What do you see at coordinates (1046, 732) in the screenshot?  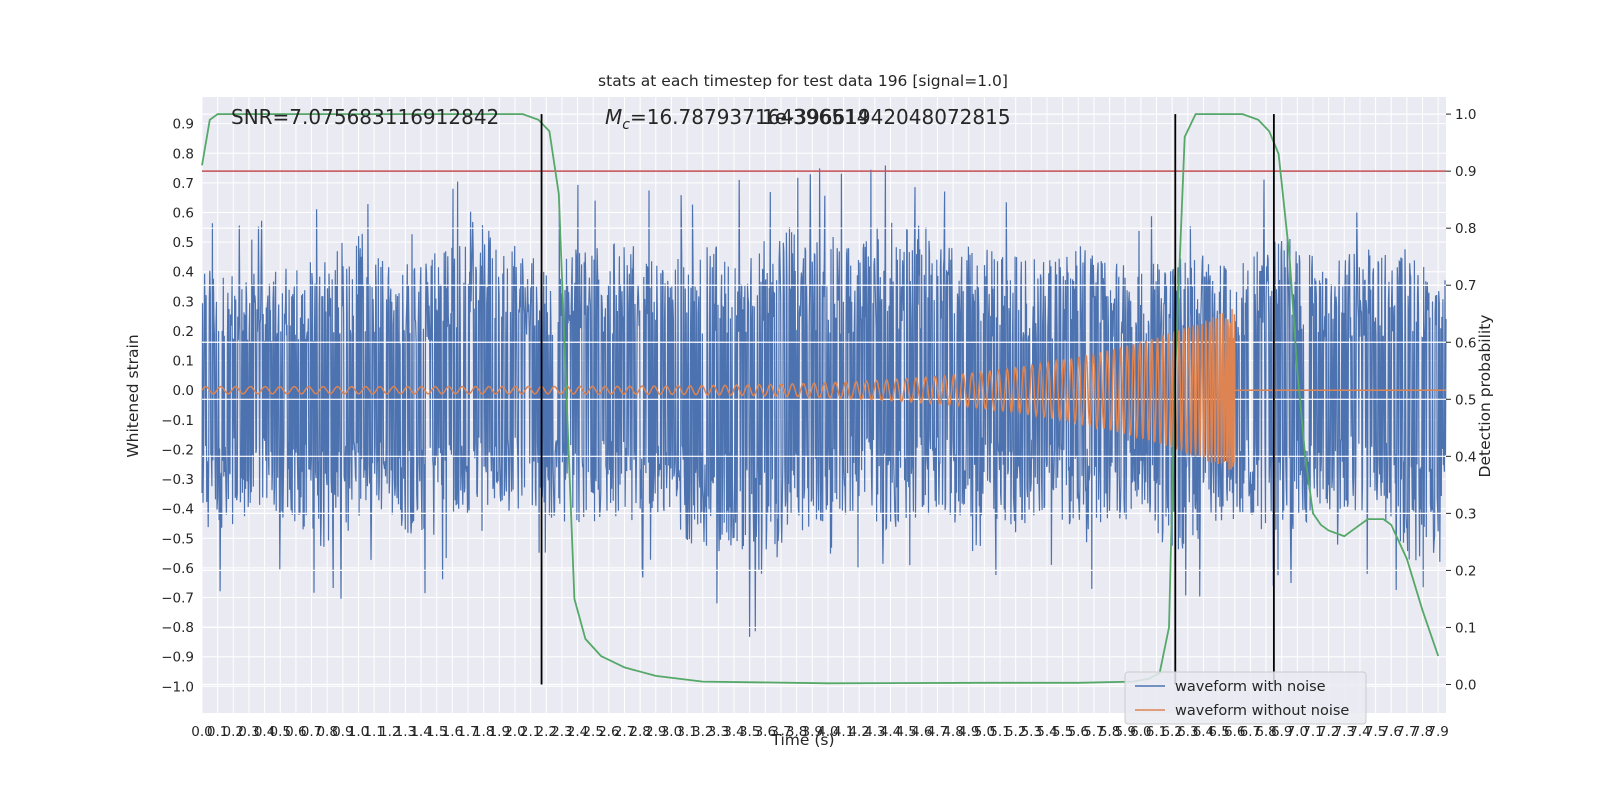 I see `x-tick-label: 5.4` at bounding box center [1046, 732].